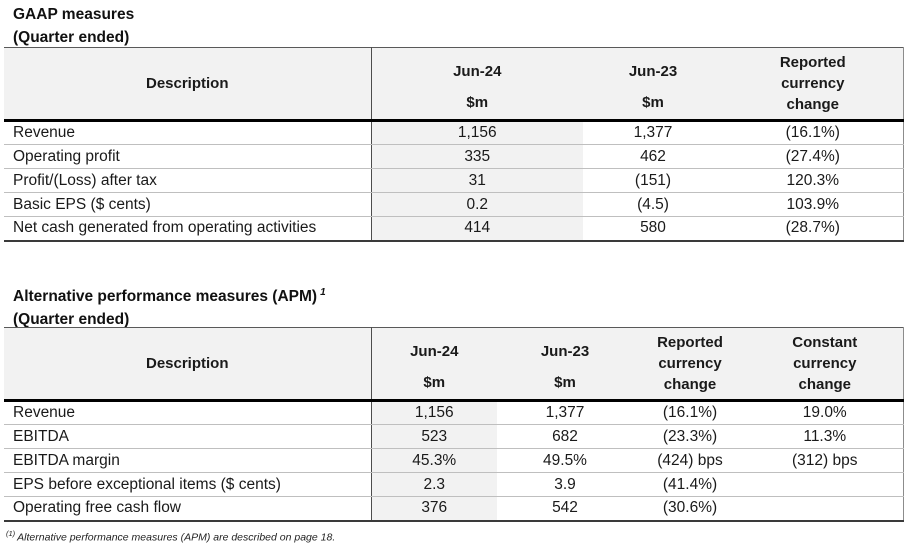  I want to click on column-header-constant-currency-change: Constant currency change, so click(825, 364).